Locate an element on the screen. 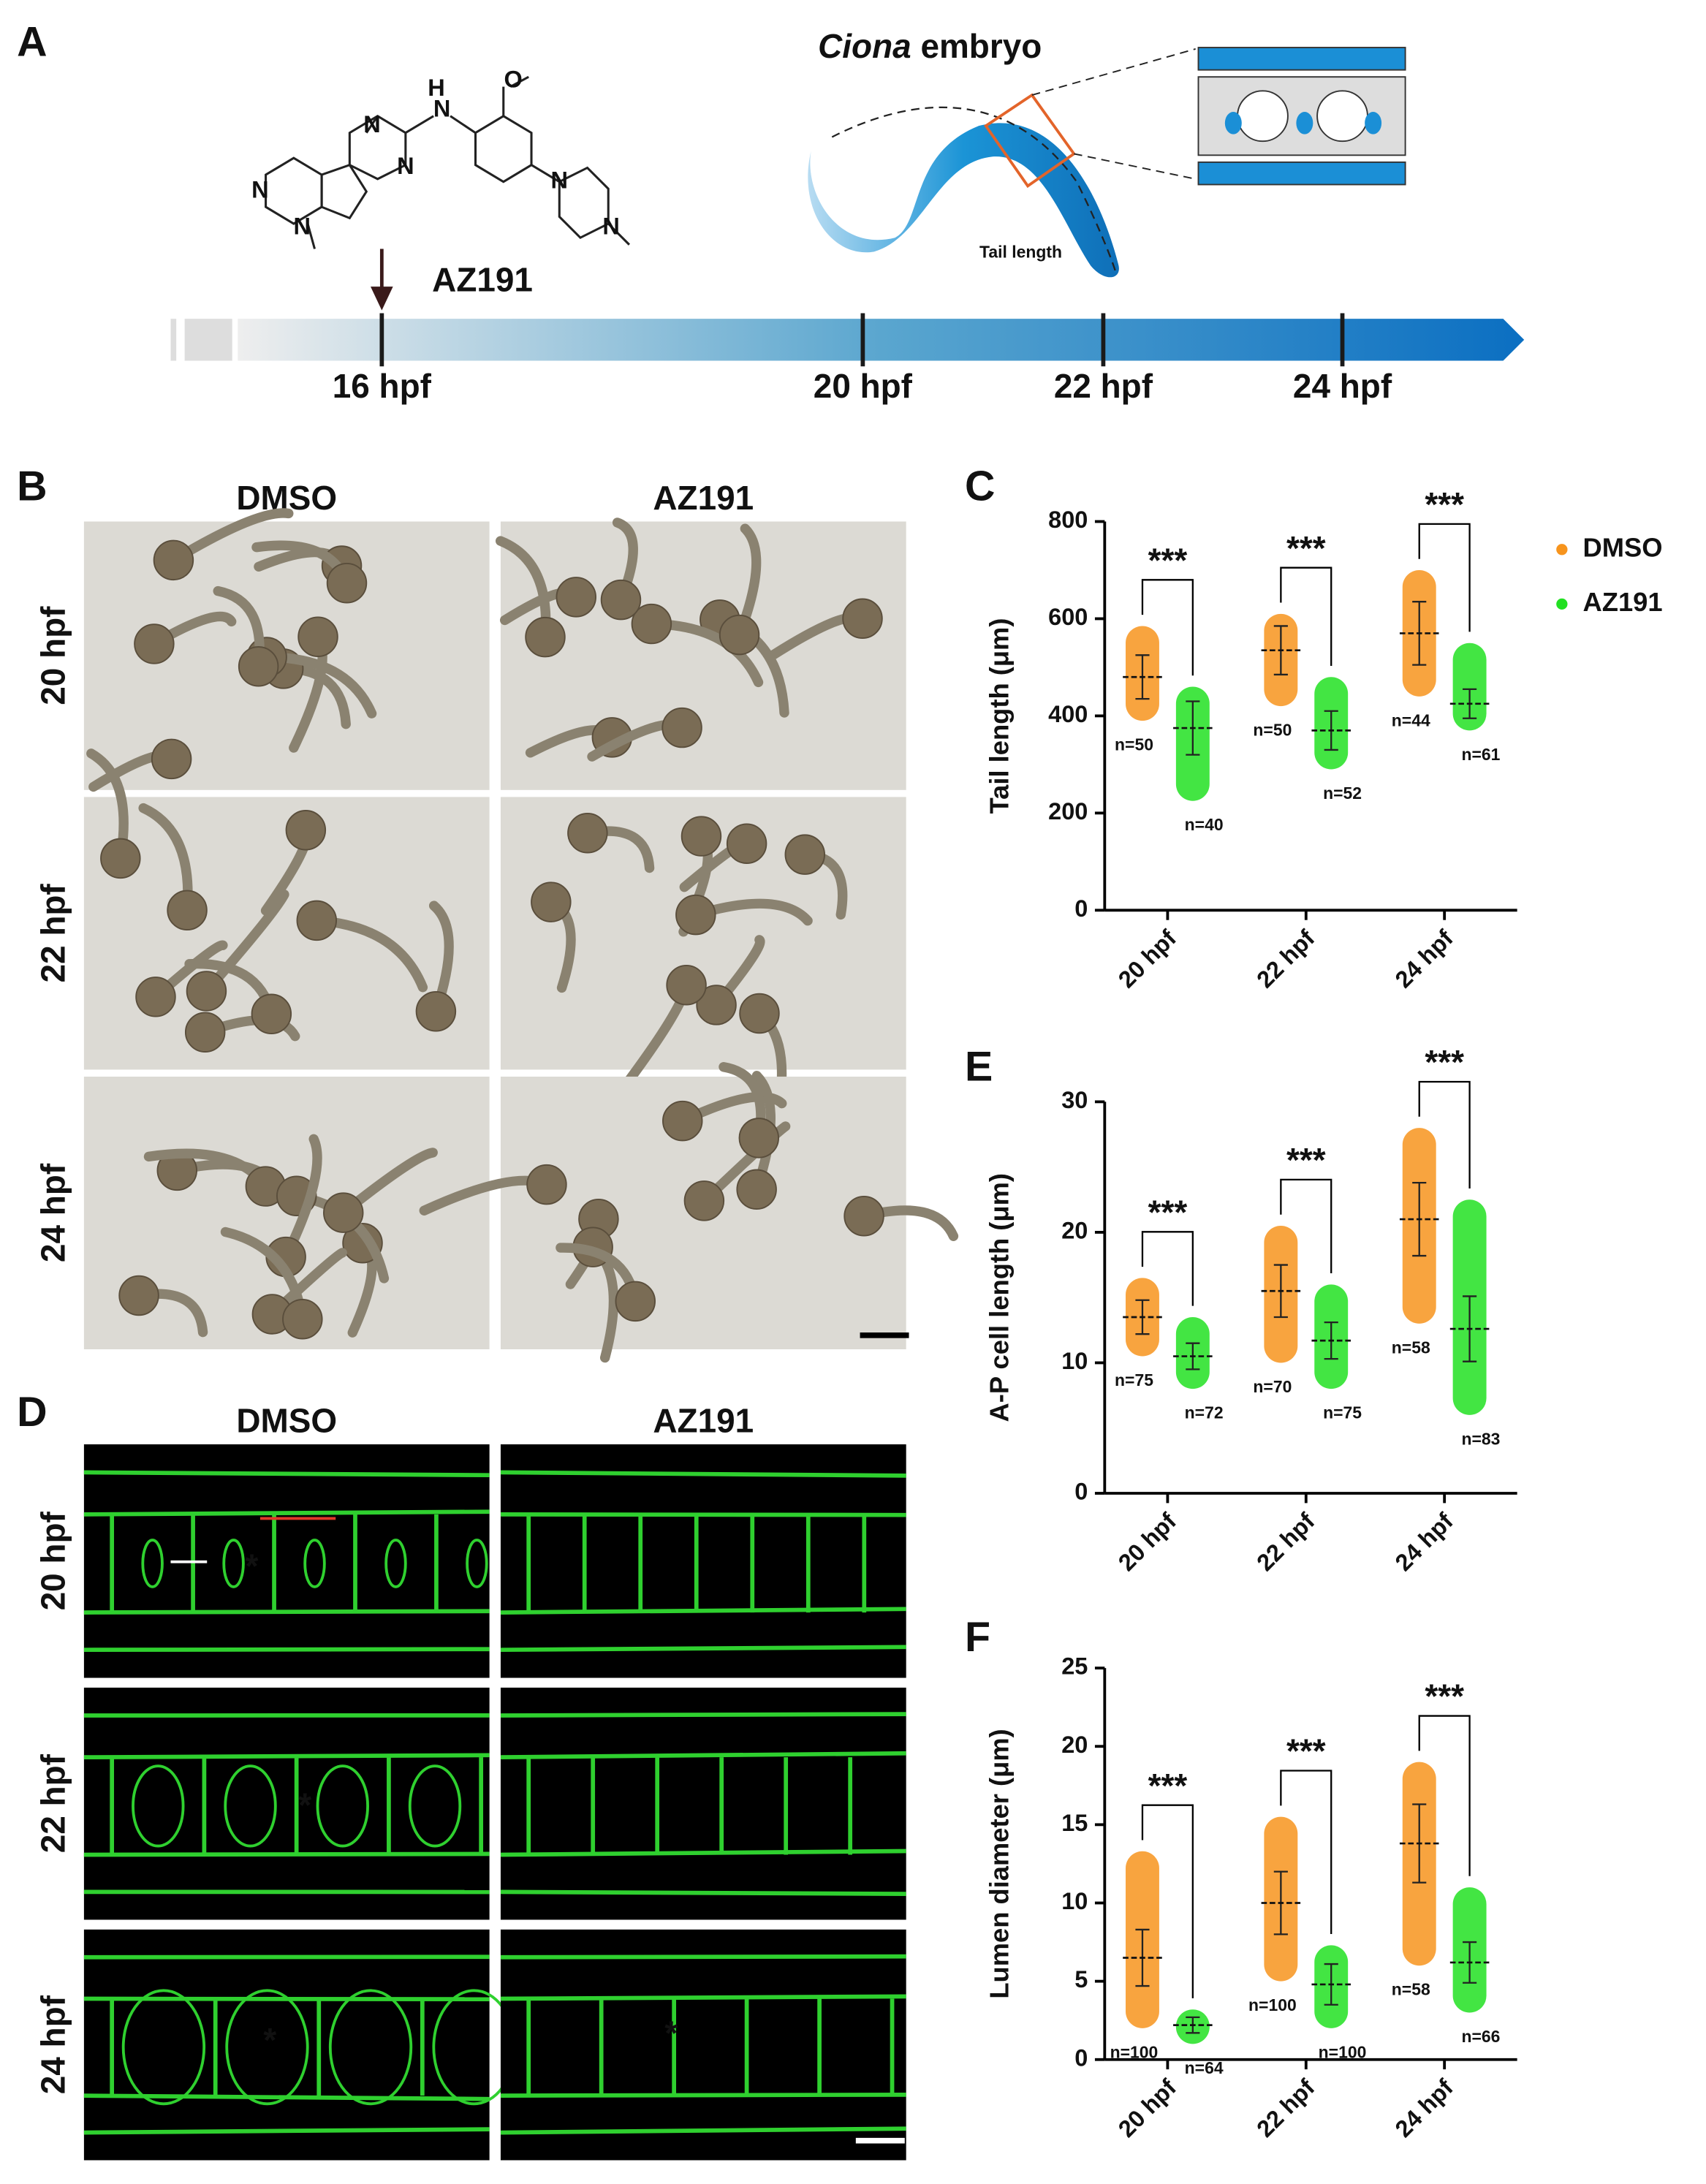 The width and height of the screenshot is (1706, 2184). x-tick-label: 24 hpf is located at coordinates (1424, 1542).